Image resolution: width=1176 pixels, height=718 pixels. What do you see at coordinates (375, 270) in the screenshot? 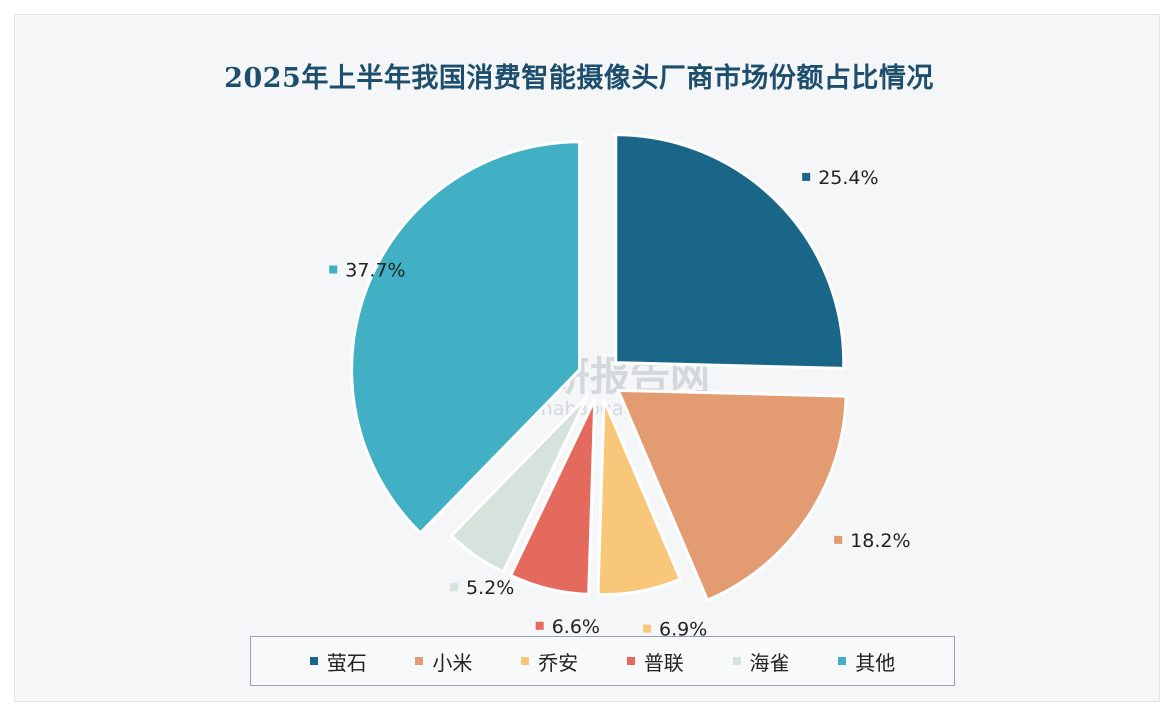
I see `data-label-text: 37.7%` at bounding box center [375, 270].